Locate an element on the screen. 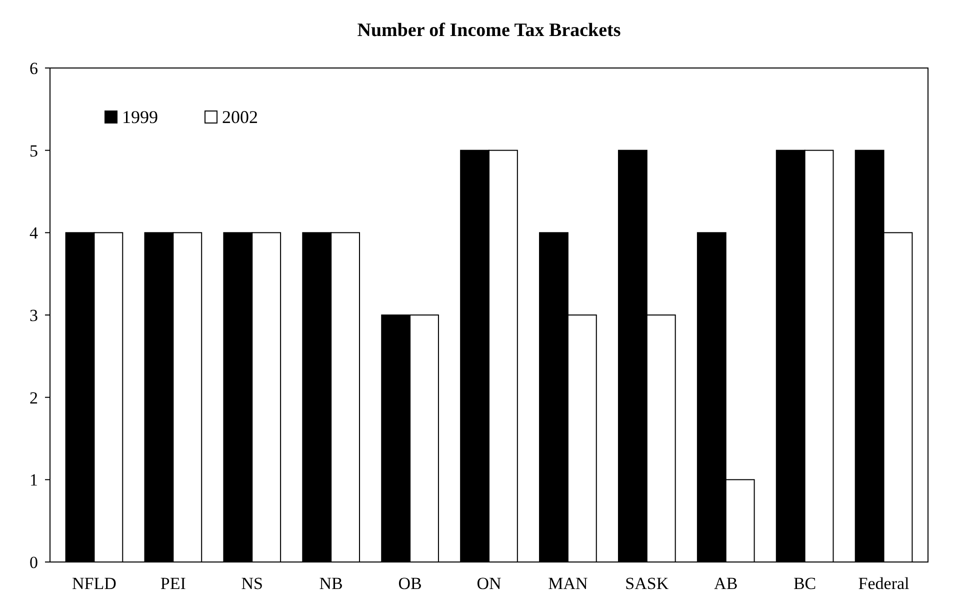 The image size is (955, 602). y-tick-label: 2 is located at coordinates (34, 398).